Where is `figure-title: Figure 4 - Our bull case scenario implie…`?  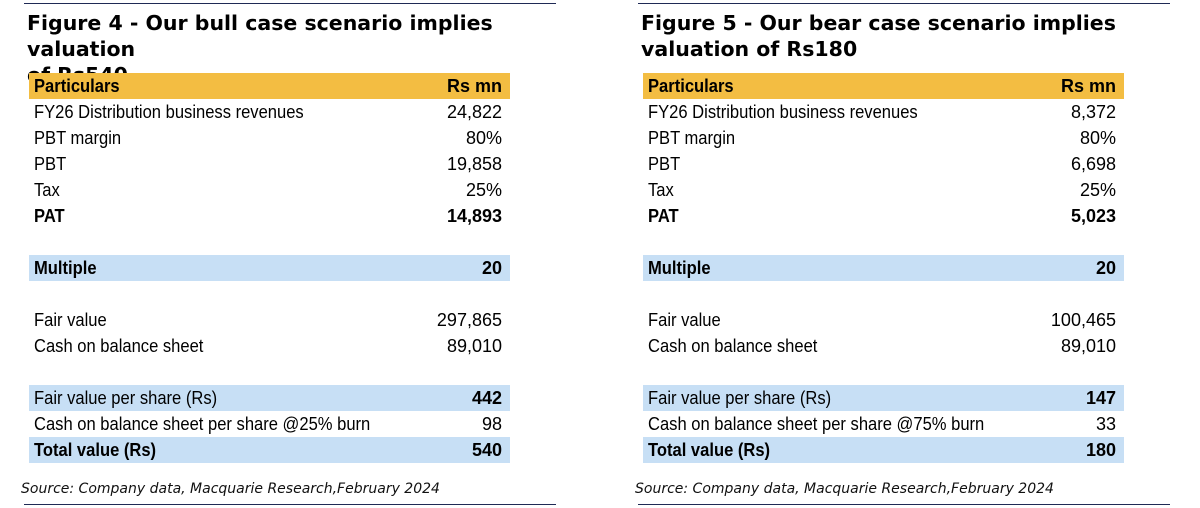
figure-title: Figure 4 - Our bull case scenario implie… is located at coordinates (294, 49).